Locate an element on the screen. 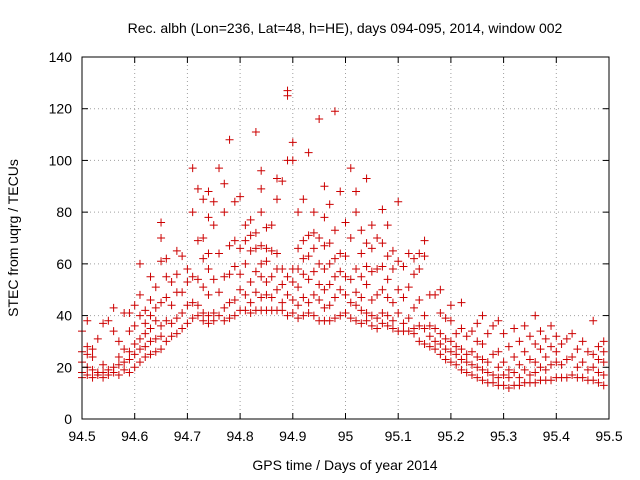 The height and width of the screenshot is (480, 640). x-tick-label: 95.1 is located at coordinates (398, 436).